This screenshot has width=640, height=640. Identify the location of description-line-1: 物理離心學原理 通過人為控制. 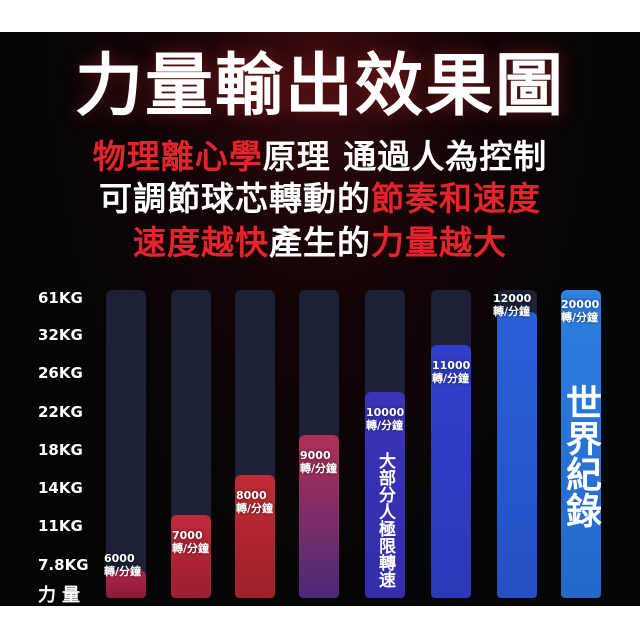
(320, 154).